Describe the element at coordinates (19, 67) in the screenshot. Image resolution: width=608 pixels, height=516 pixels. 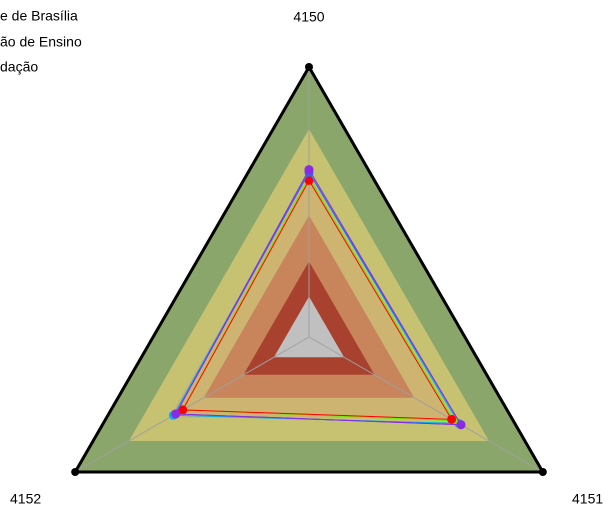
I see `legend-entry: dação` at that location.